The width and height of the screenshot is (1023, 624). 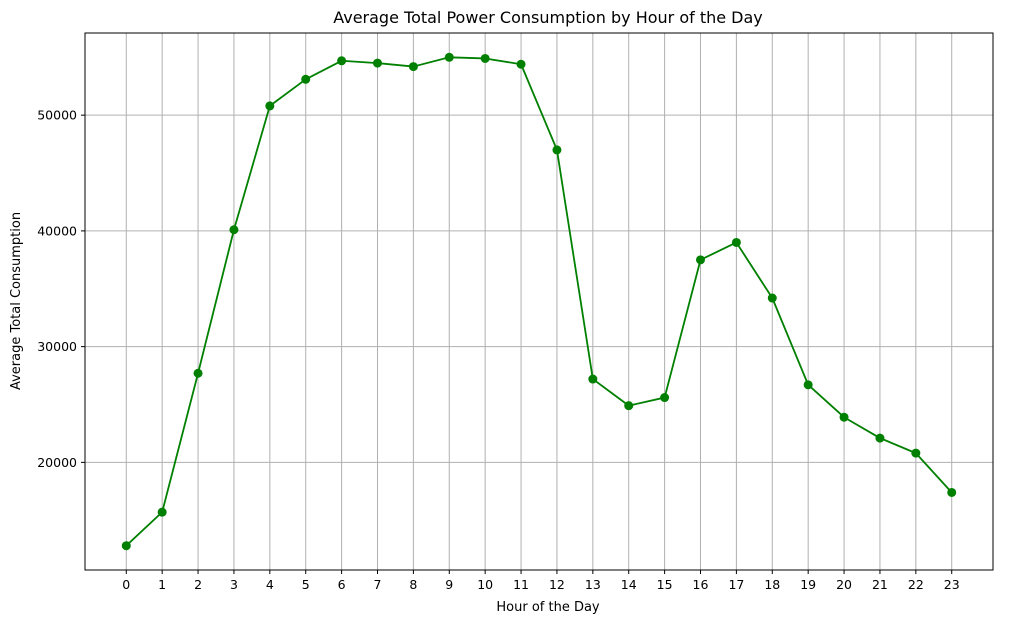 I want to click on x-tick-label: 18, so click(x=772, y=584).